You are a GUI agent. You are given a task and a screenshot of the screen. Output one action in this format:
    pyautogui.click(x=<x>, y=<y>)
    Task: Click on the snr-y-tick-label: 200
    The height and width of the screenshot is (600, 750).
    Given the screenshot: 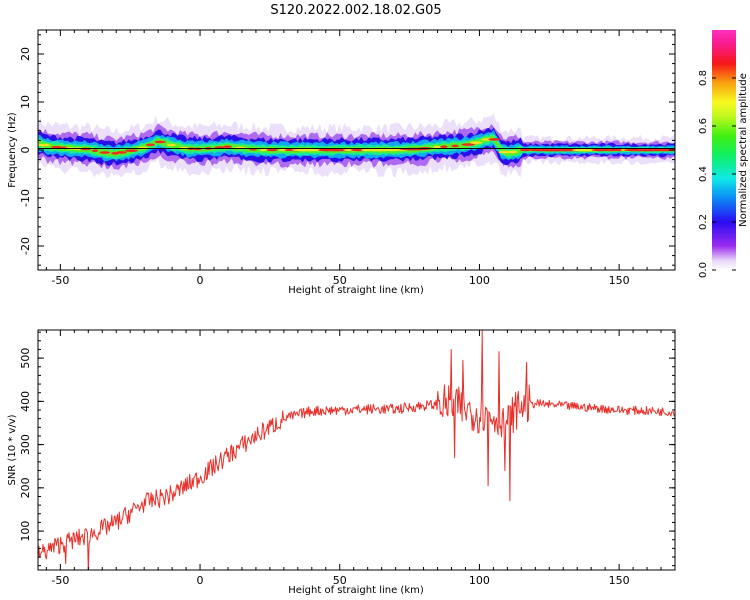 What is the action you would take?
    pyautogui.click(x=25, y=487)
    